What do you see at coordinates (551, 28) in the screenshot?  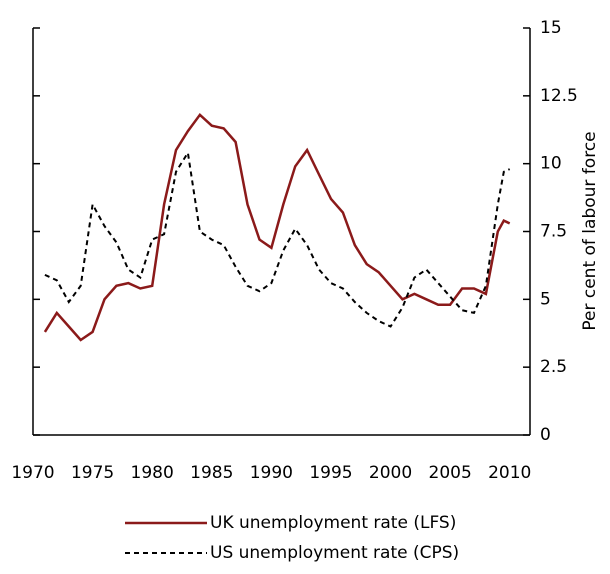 I see `y-tick-label: 15` at bounding box center [551, 28].